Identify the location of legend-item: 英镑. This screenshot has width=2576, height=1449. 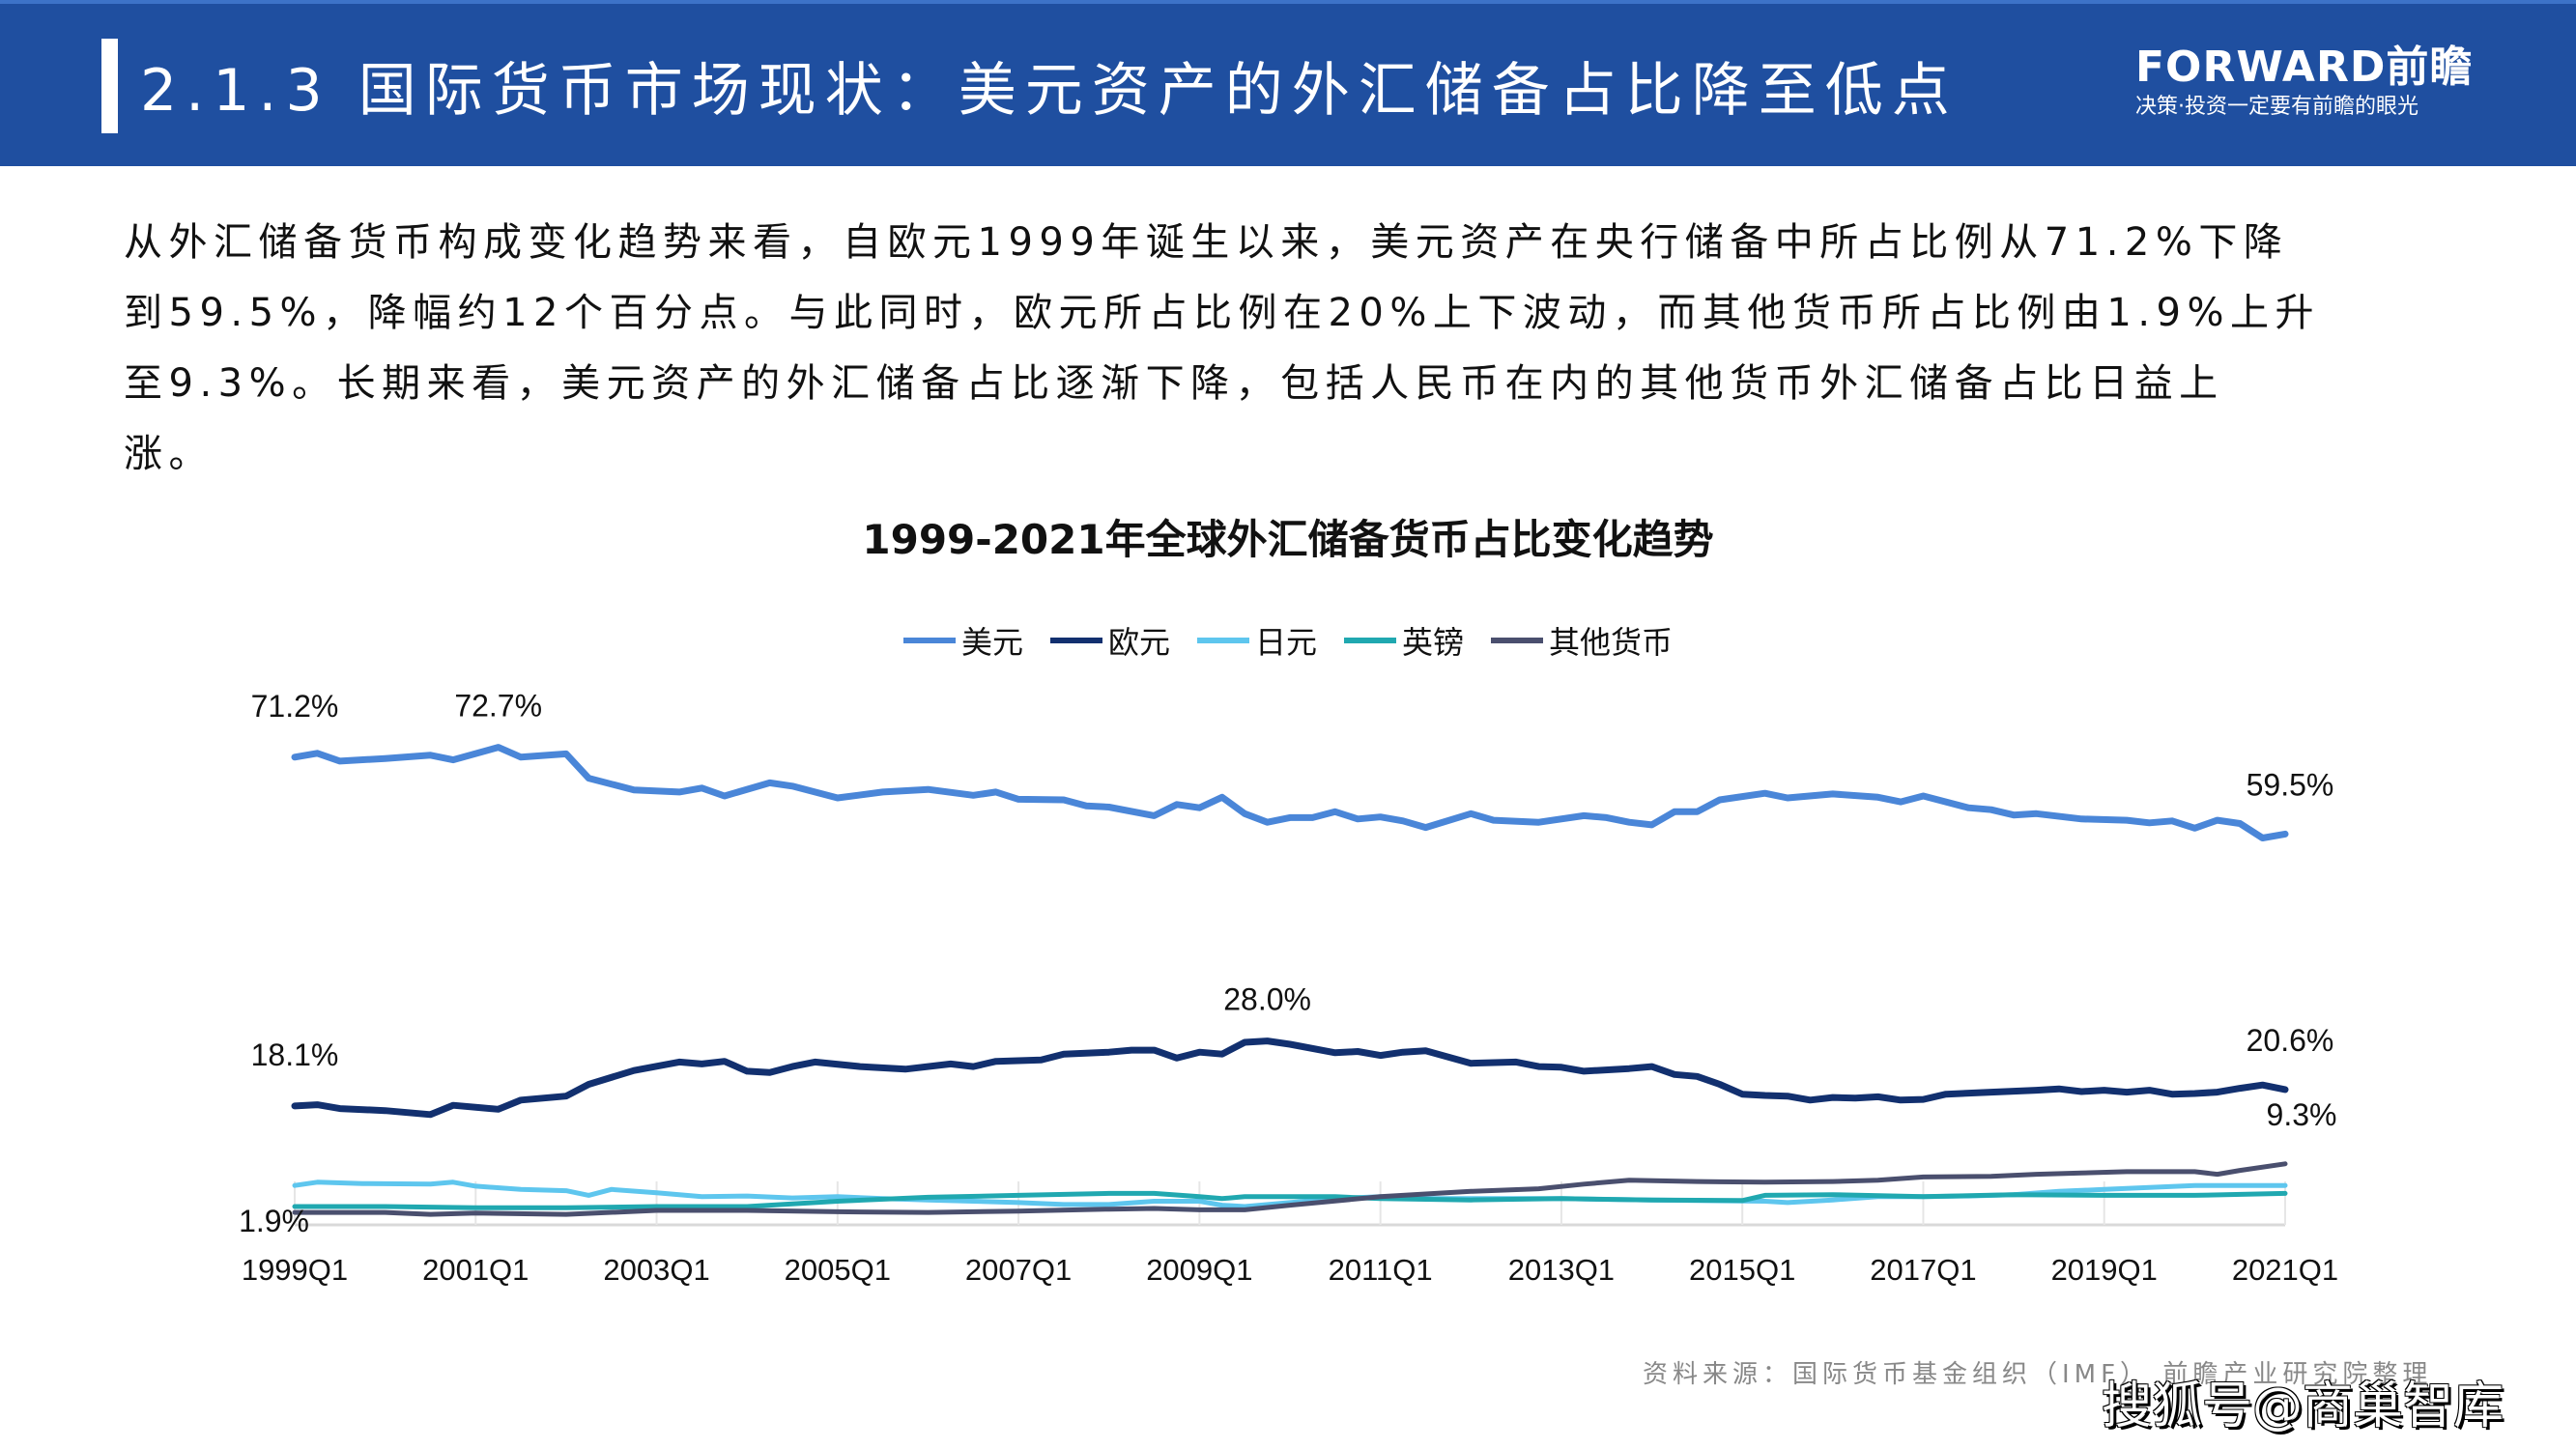
(1404, 640).